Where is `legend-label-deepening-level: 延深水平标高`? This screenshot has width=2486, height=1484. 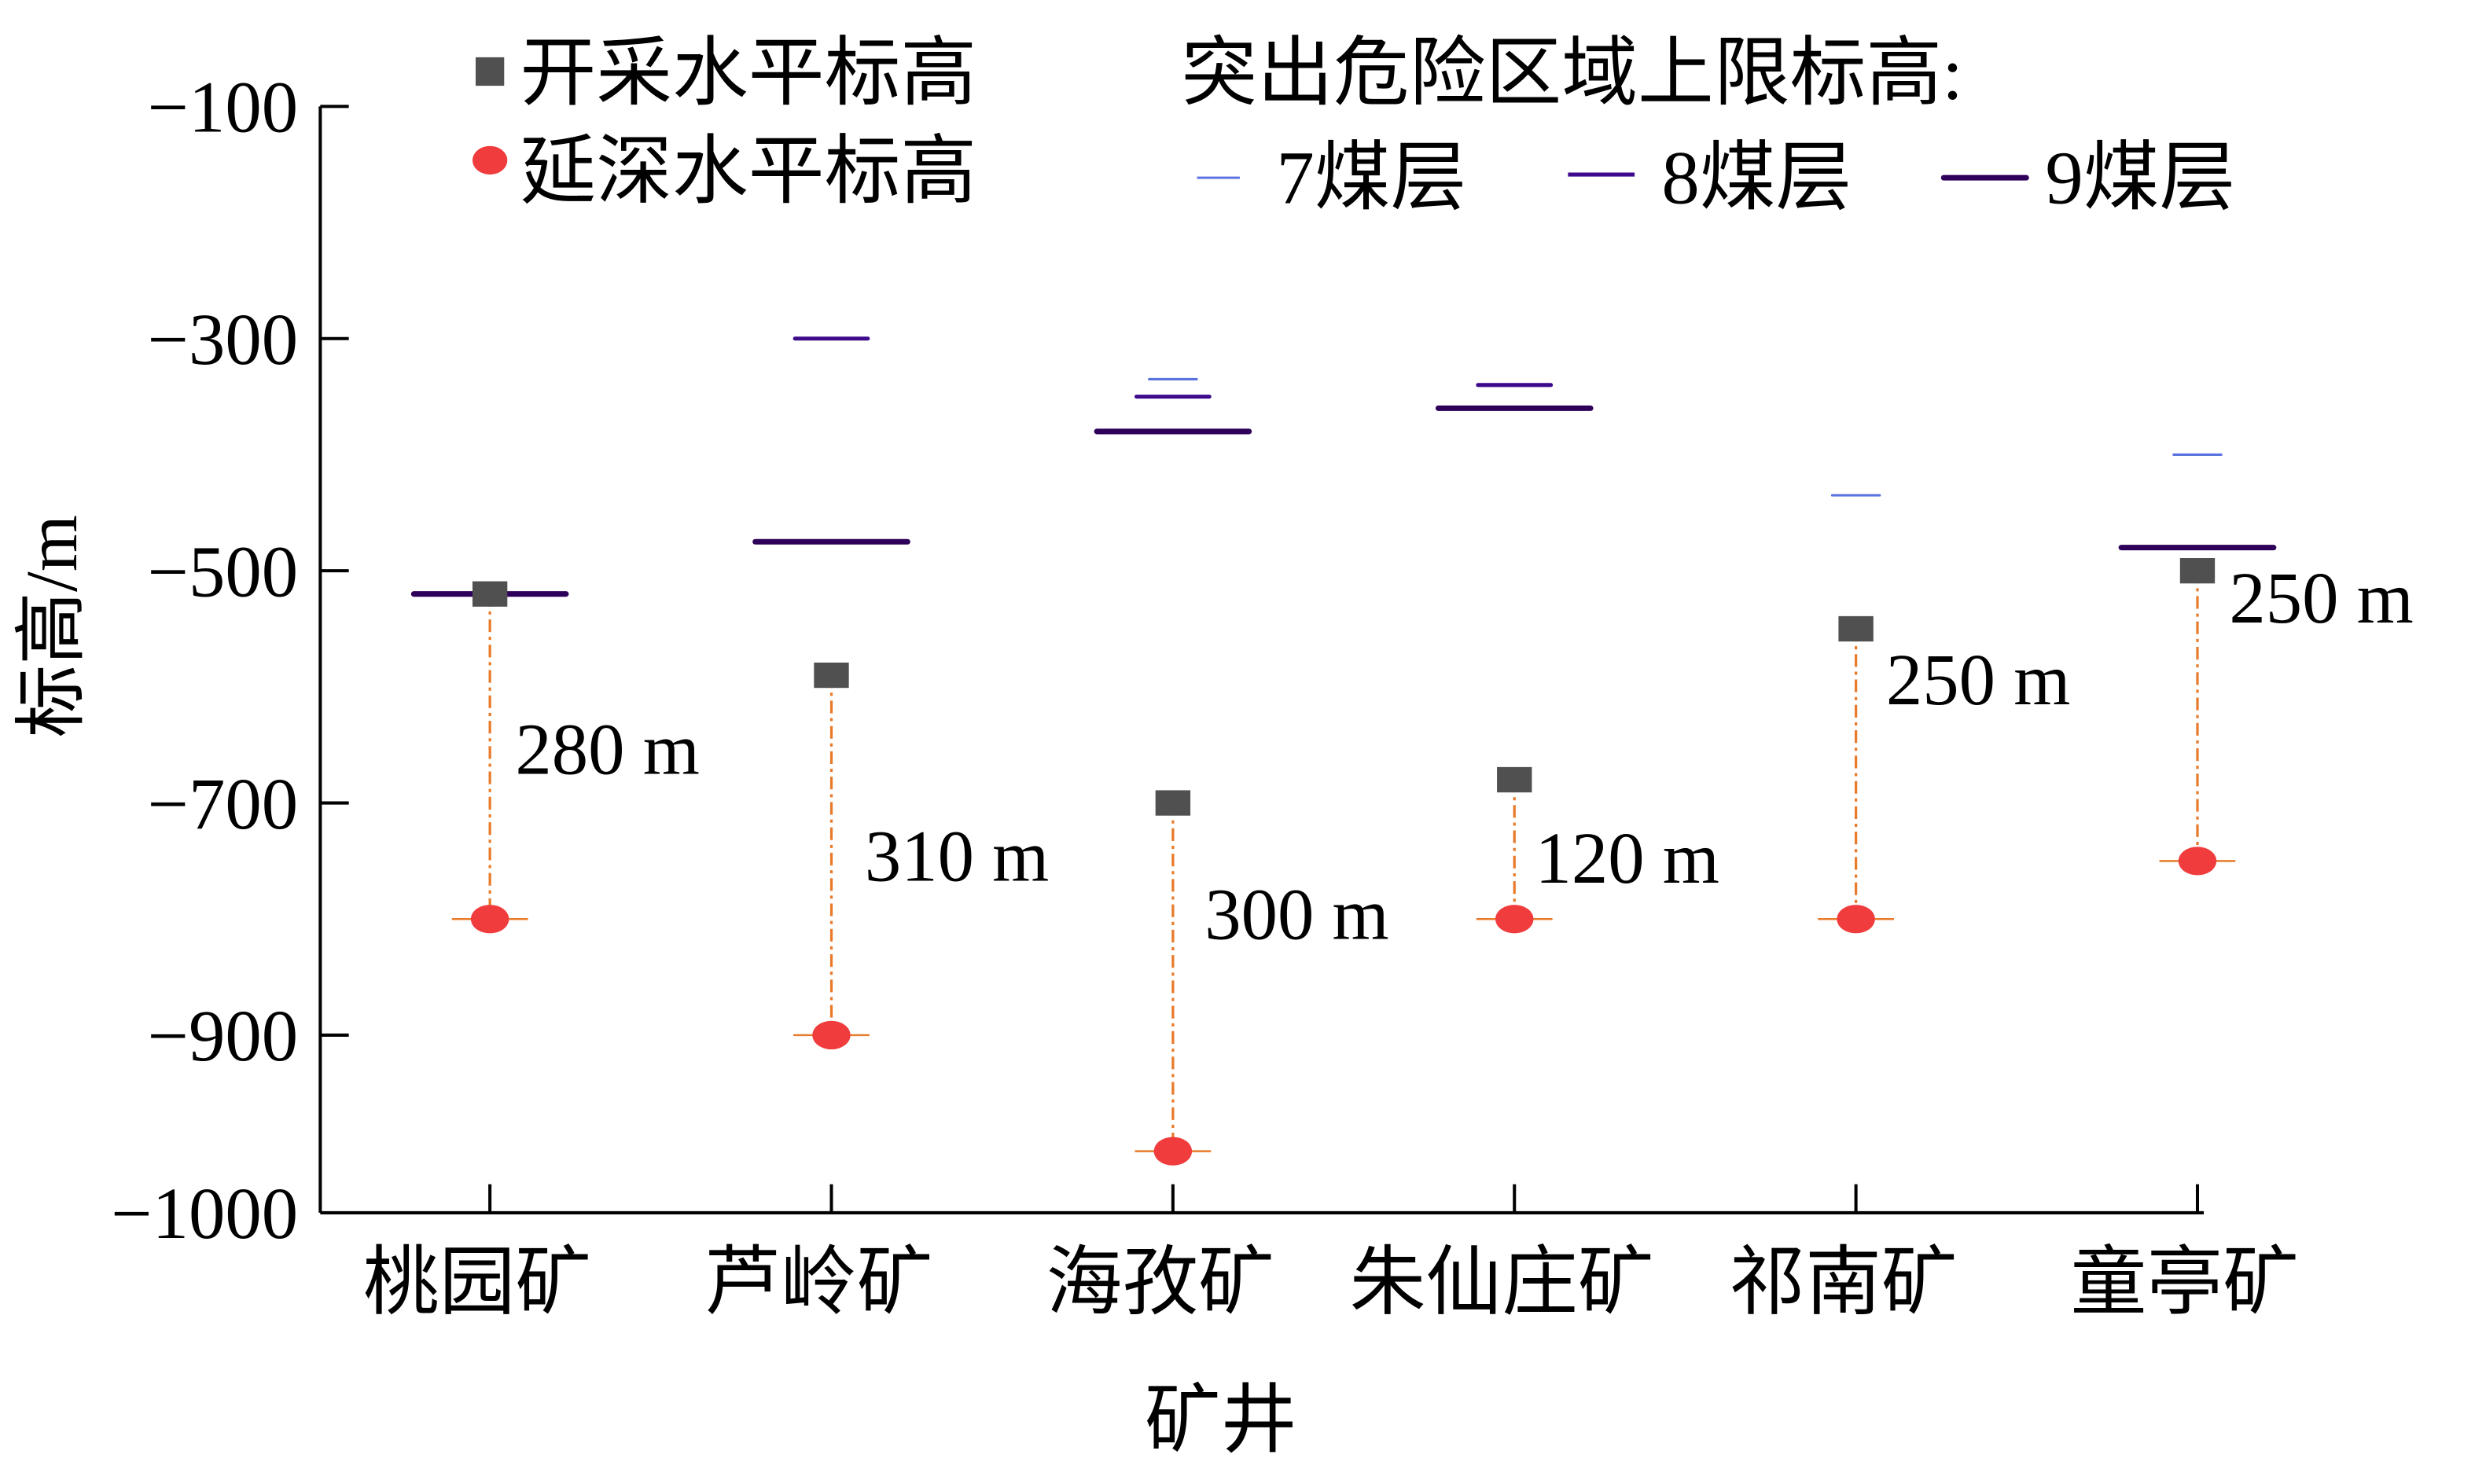 legend-label-deepening-level: 延深水平标高 is located at coordinates (748, 171).